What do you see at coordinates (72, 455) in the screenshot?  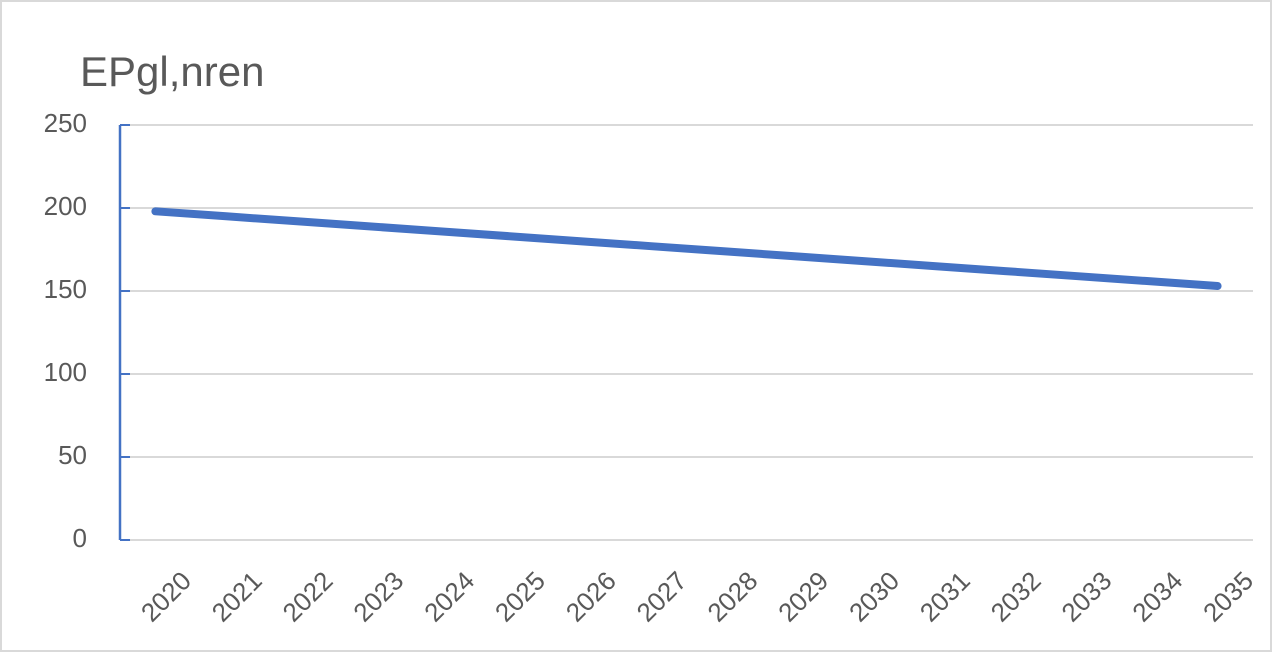 I see `y-tick-label: 50` at bounding box center [72, 455].